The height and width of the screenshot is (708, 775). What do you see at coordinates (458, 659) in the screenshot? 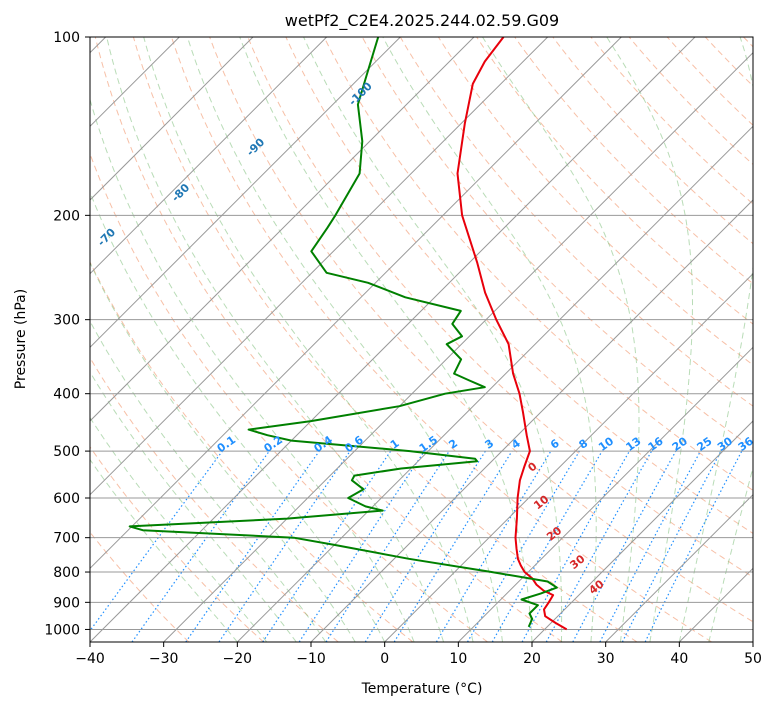
I see `x-tick-label: 10` at bounding box center [458, 659].